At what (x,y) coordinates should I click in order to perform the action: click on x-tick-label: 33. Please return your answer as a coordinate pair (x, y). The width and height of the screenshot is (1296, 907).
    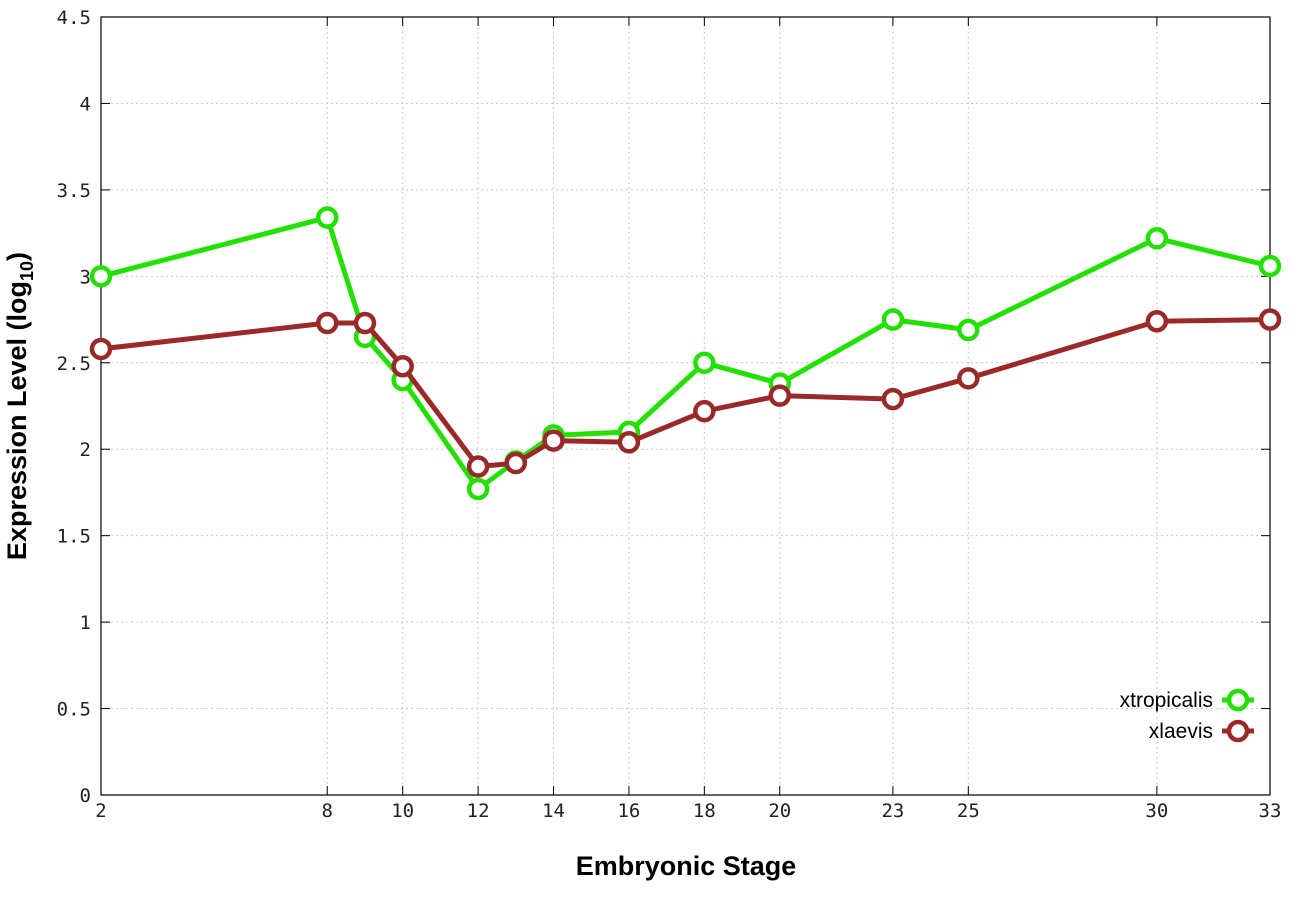
    Looking at the image, I should click on (1270, 811).